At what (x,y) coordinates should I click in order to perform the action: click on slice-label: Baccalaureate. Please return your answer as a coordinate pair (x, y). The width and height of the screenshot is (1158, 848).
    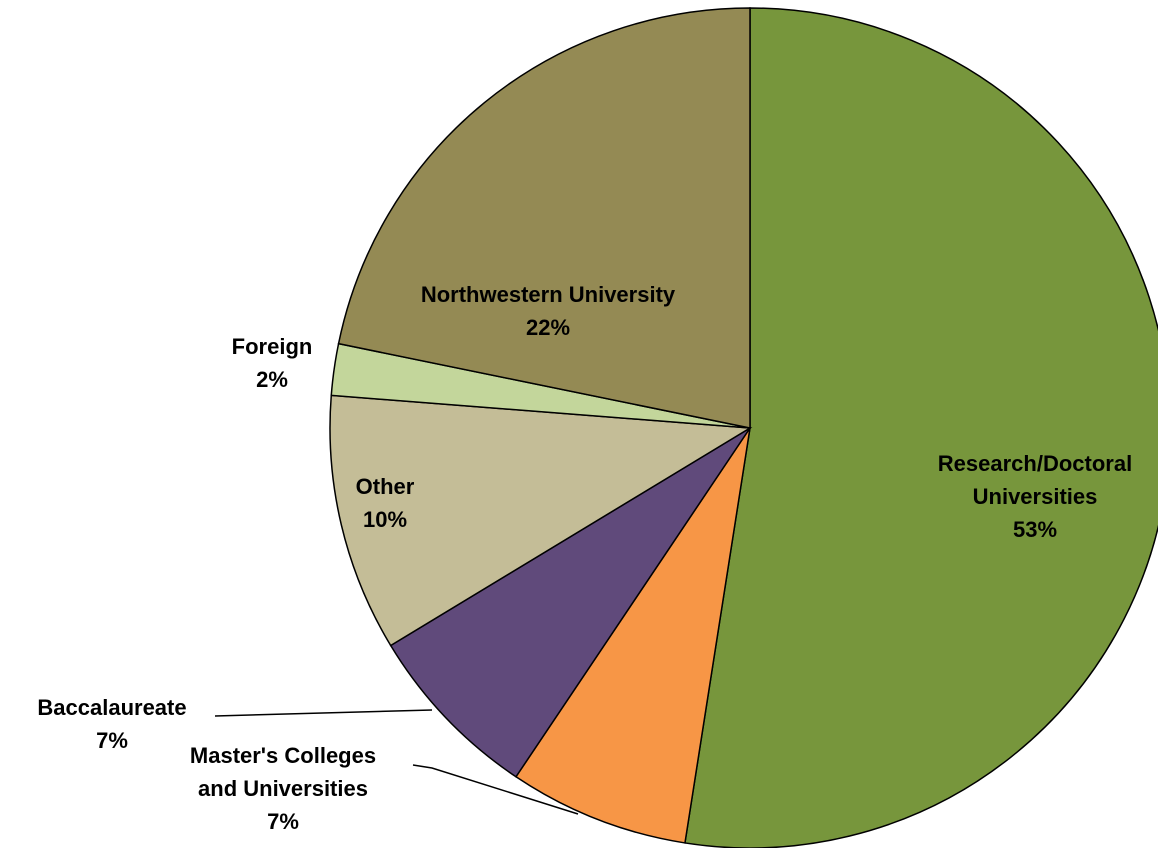
    Looking at the image, I should click on (111, 707).